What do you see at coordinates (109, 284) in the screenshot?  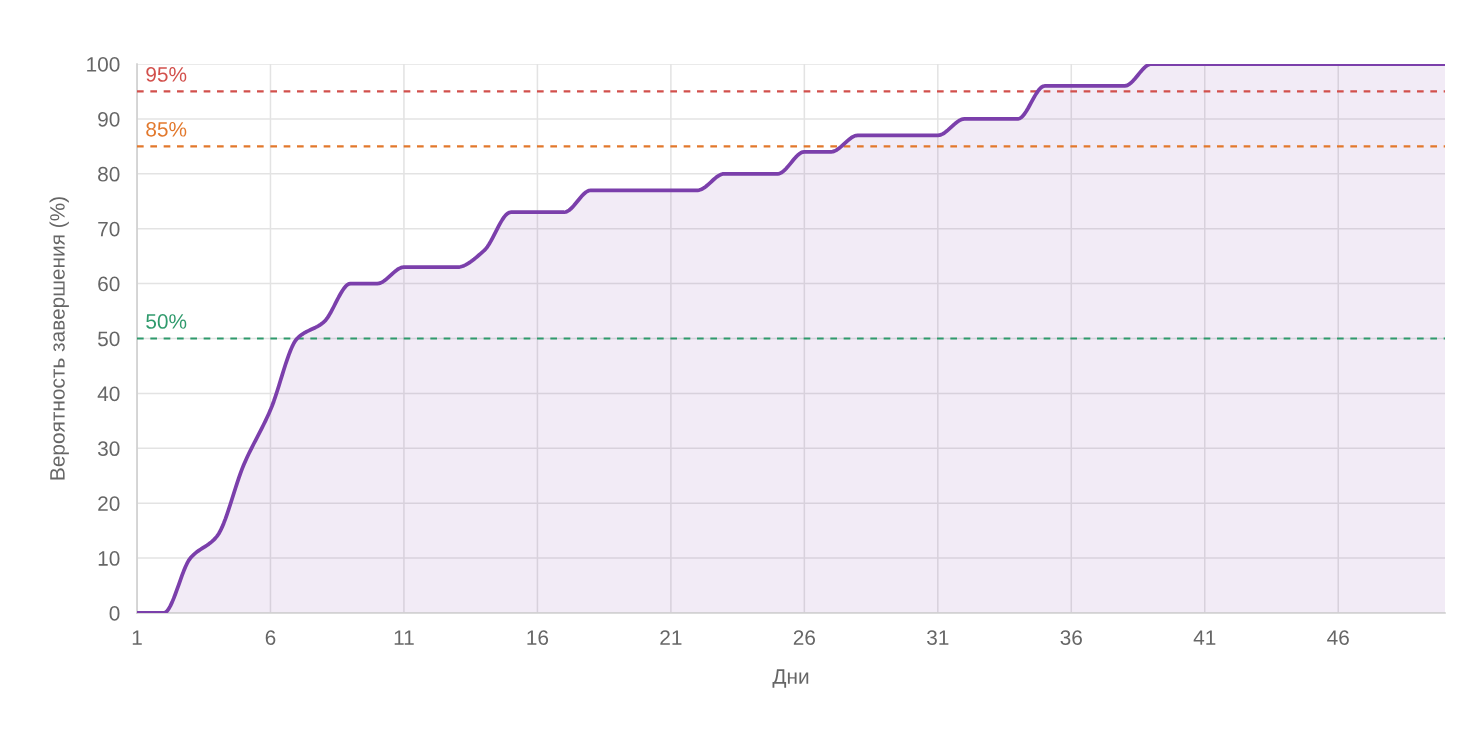 I see `y-tick-label: 60` at bounding box center [109, 284].